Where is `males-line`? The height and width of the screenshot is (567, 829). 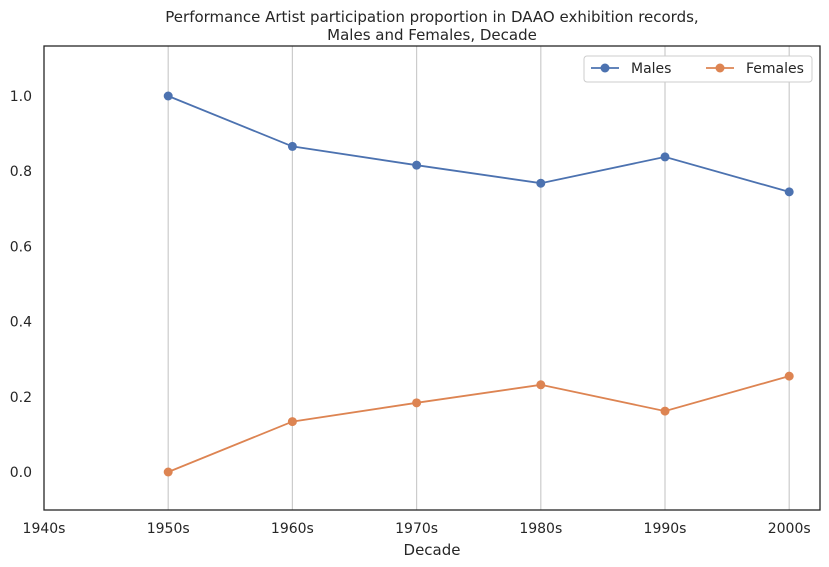
males-line is located at coordinates (478, 144).